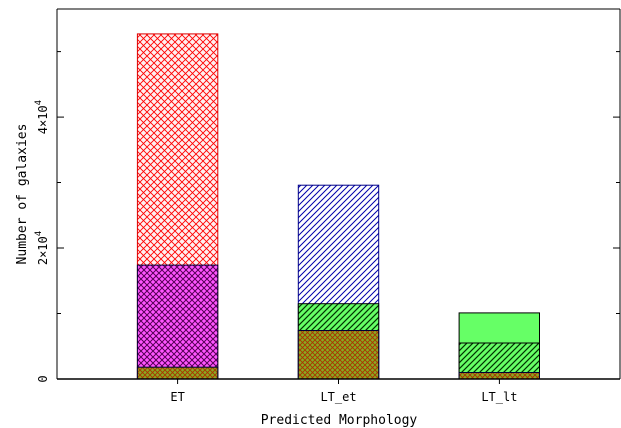 The height and width of the screenshot is (428, 621). Describe the element at coordinates (338, 397) in the screenshot. I see `x-tick-label-lt_et: LT_et` at that location.